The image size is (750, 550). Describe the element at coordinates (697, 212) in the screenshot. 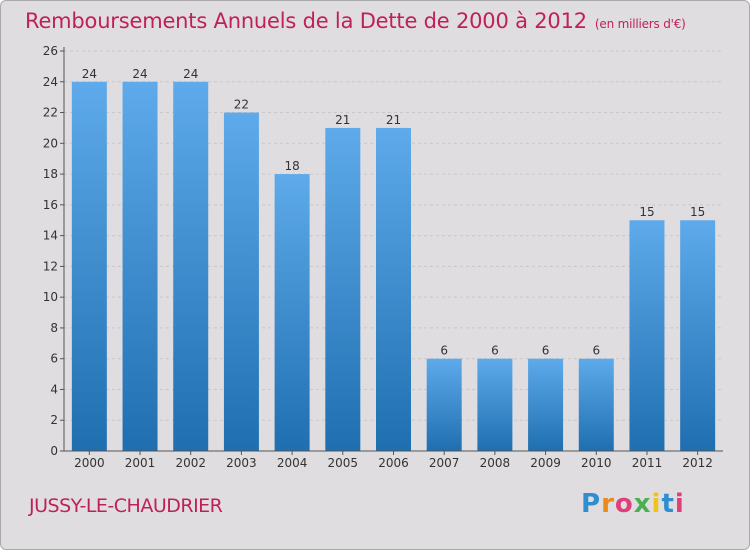

I see `data-label-2012: 15` at that location.